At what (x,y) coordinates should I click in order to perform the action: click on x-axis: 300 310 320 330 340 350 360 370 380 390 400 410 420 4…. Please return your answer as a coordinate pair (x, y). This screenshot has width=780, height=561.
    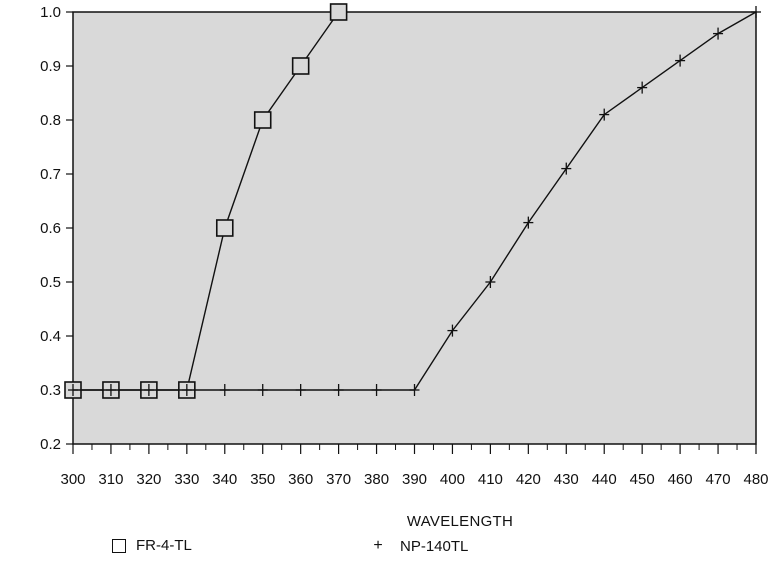
    Looking at the image, I should click on (414, 466).